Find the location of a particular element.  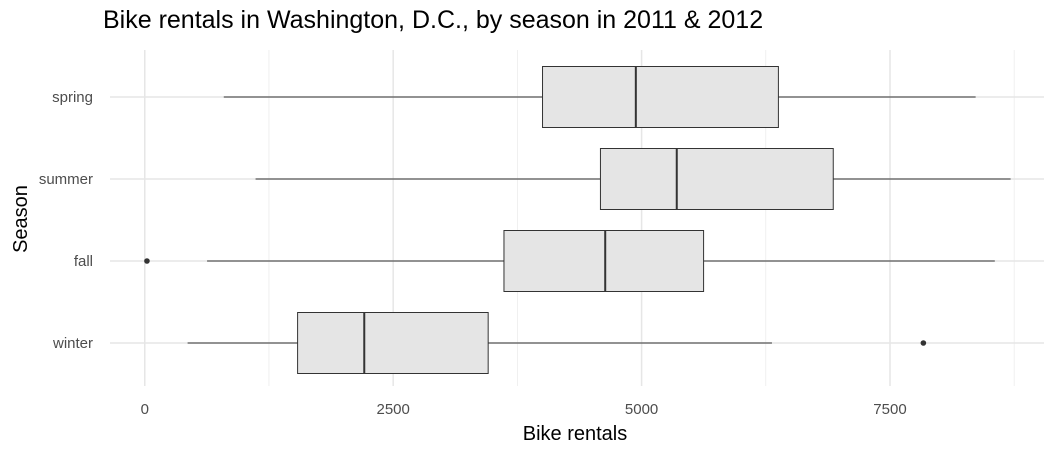

y-tick-labels: spring summer fall winter is located at coordinates (66, 220).